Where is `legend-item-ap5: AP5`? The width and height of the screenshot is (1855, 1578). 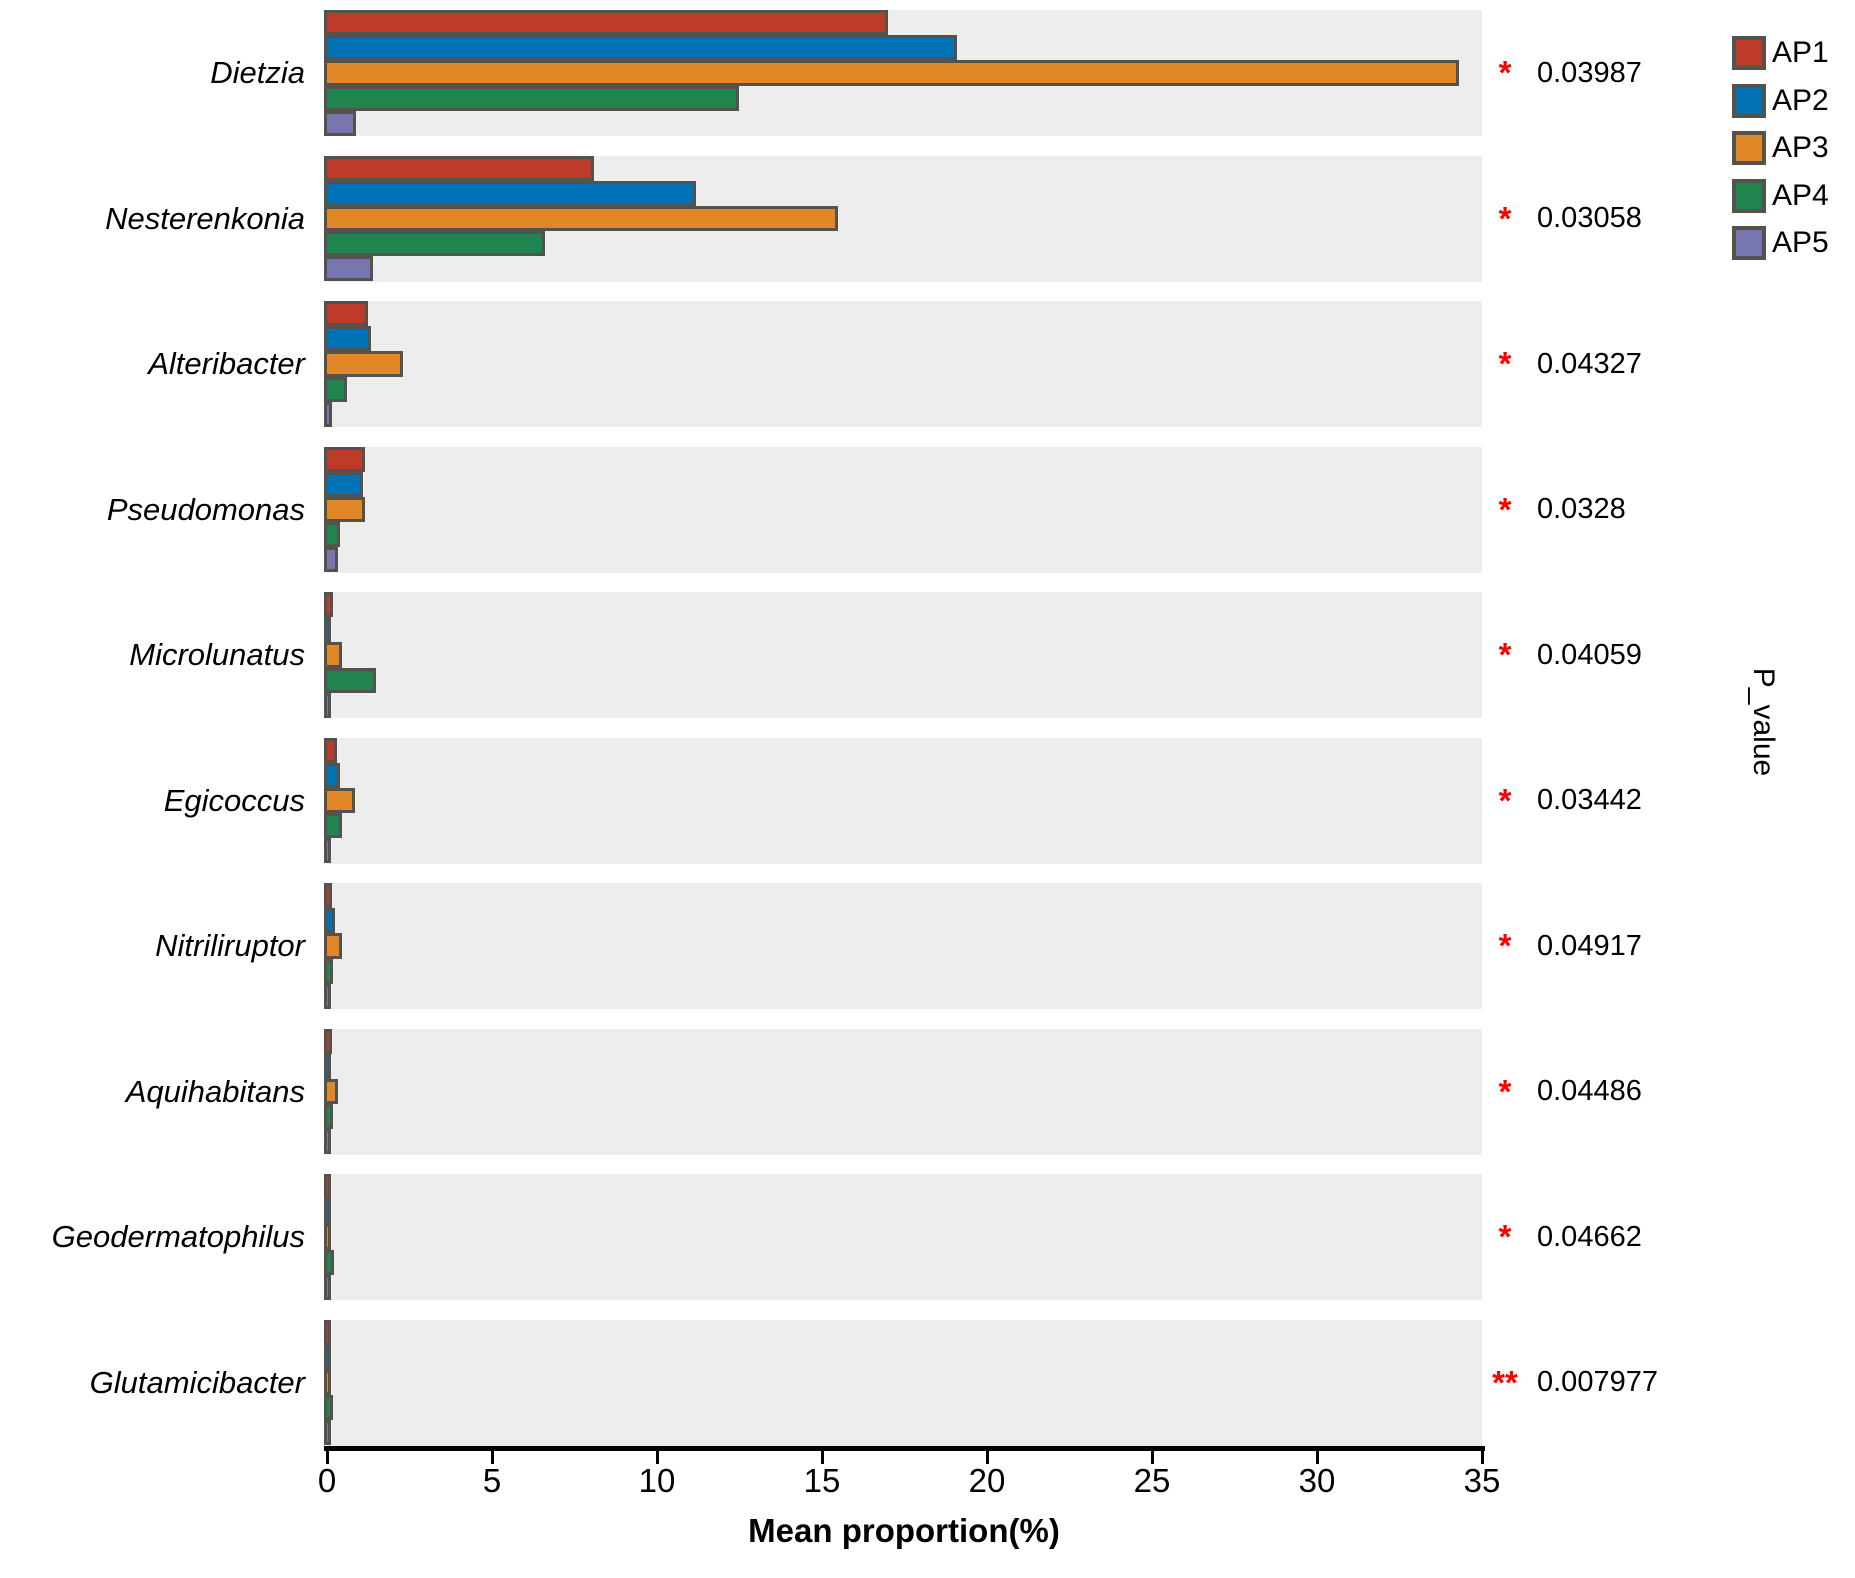
legend-item-ap5: AP5 is located at coordinates (1792, 243).